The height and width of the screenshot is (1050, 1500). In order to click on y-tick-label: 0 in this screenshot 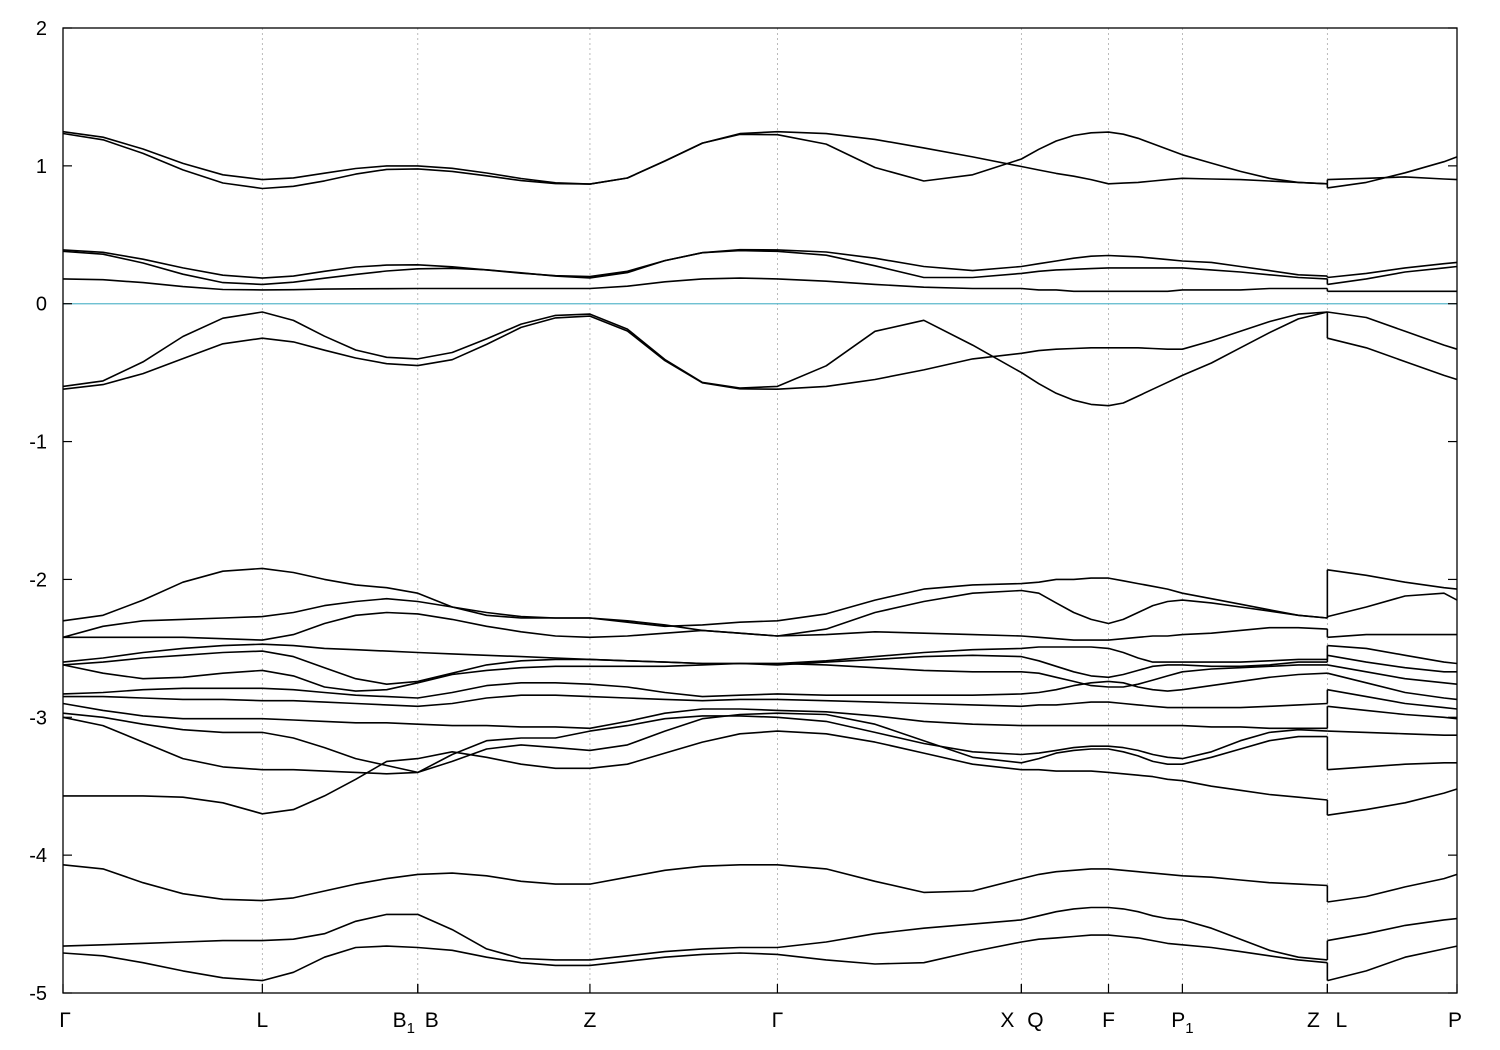, I will do `click(41, 305)`.